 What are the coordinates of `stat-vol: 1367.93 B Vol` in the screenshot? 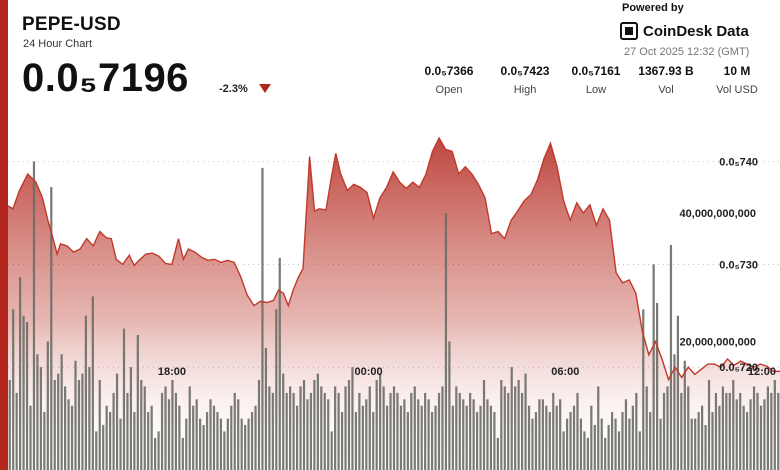 It's located at (666, 80).